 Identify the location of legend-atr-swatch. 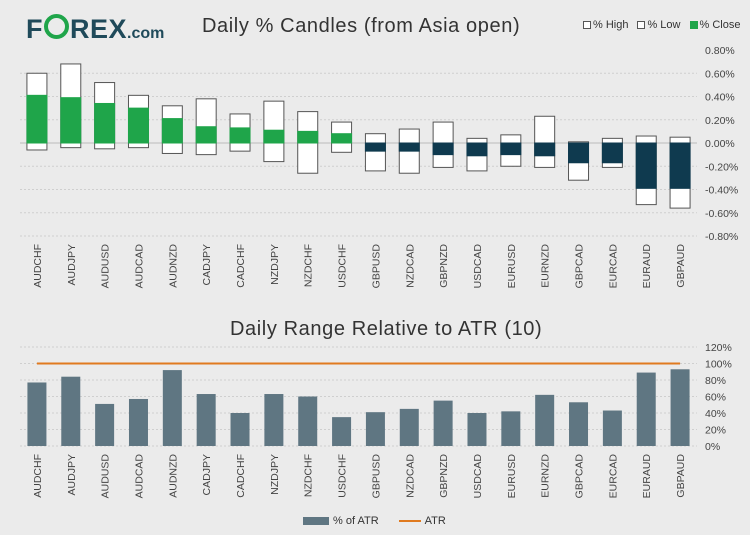
(409, 521).